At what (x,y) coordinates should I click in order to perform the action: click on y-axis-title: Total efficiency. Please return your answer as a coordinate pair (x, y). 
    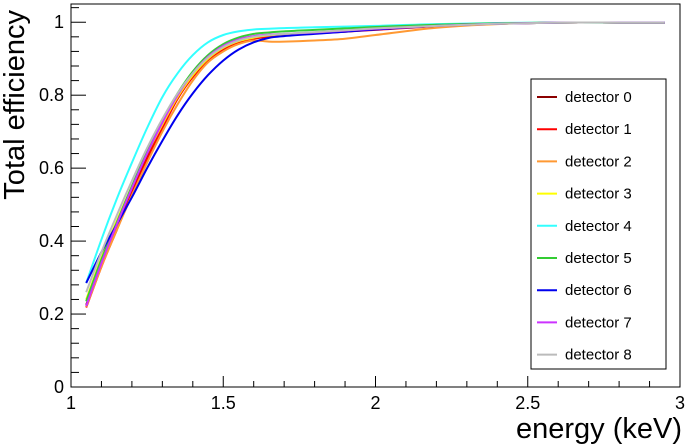
    Looking at the image, I should click on (15, 105).